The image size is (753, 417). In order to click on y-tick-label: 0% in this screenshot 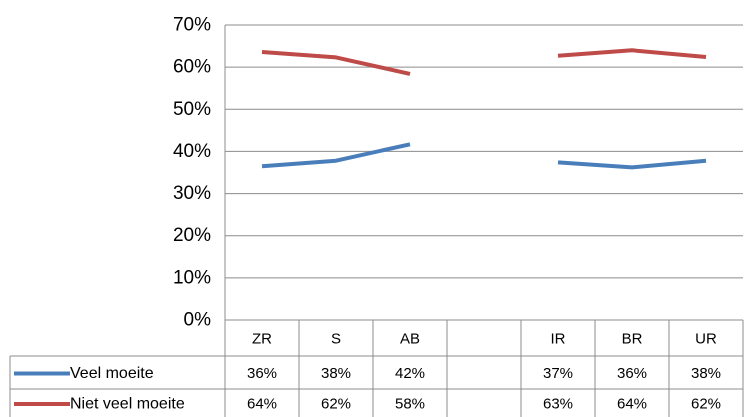, I will do `click(198, 320)`.